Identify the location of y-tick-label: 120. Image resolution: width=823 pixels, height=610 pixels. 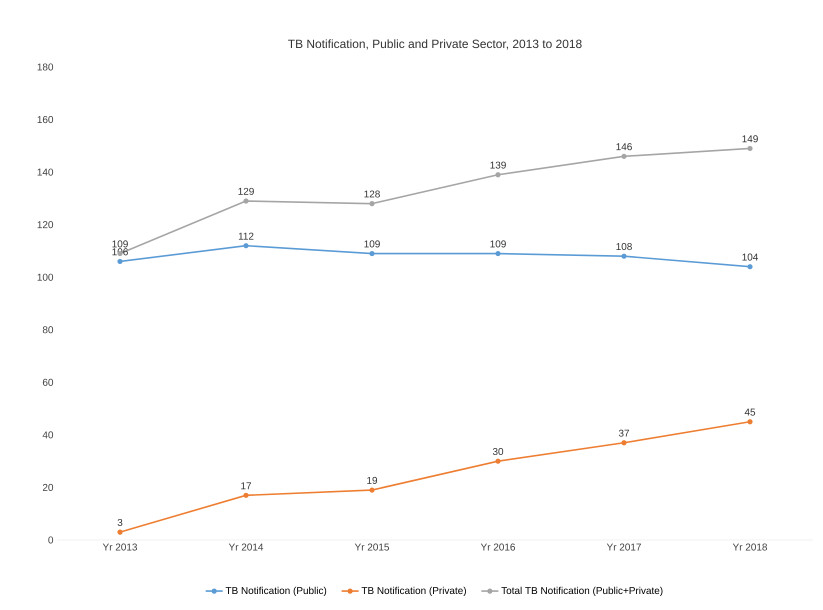
(46, 224).